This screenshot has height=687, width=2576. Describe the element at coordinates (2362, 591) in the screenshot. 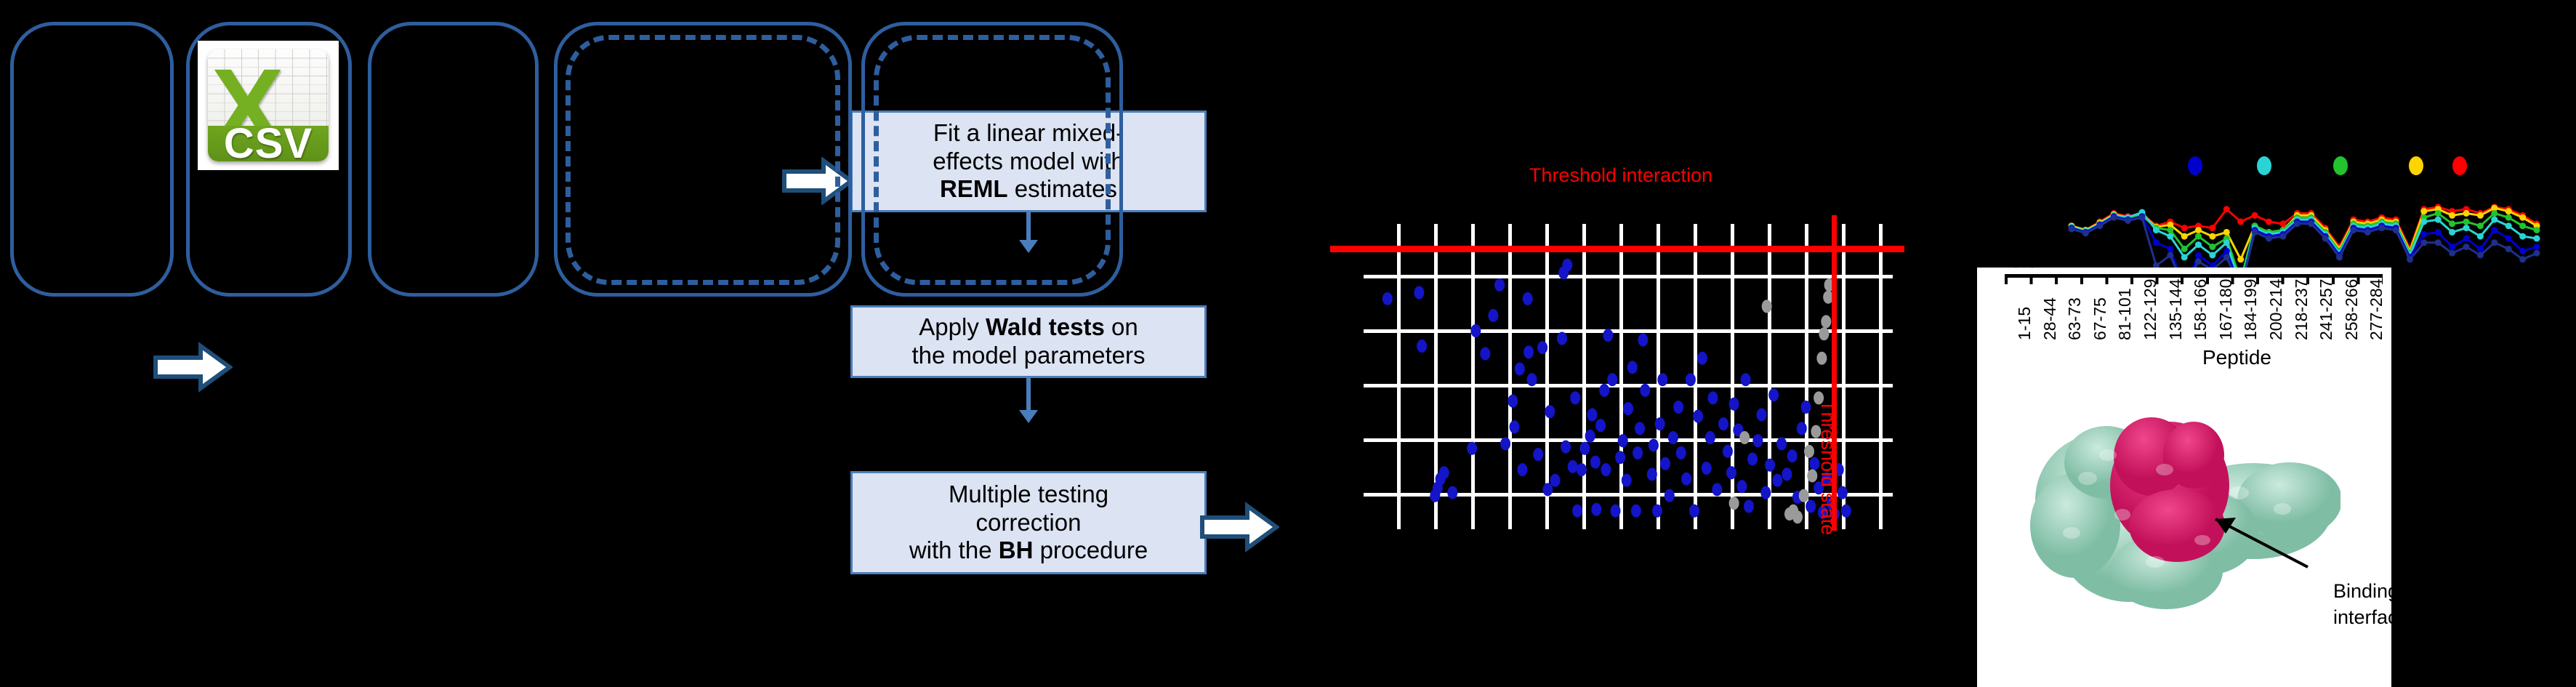

I see `binding-interface-line1: Binding` at that location.